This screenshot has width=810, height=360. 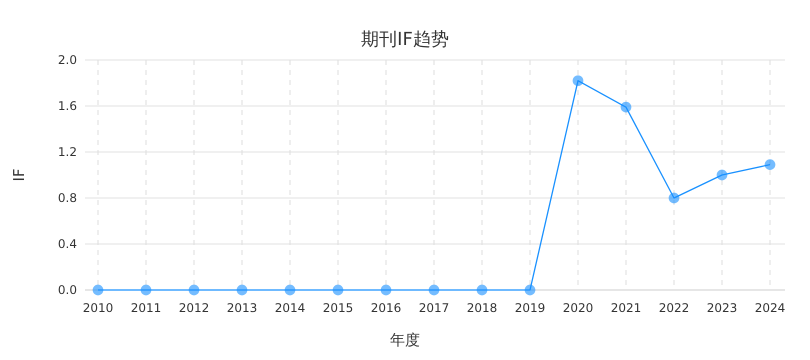 I want to click on x-tick-label: 2022, so click(x=674, y=308).